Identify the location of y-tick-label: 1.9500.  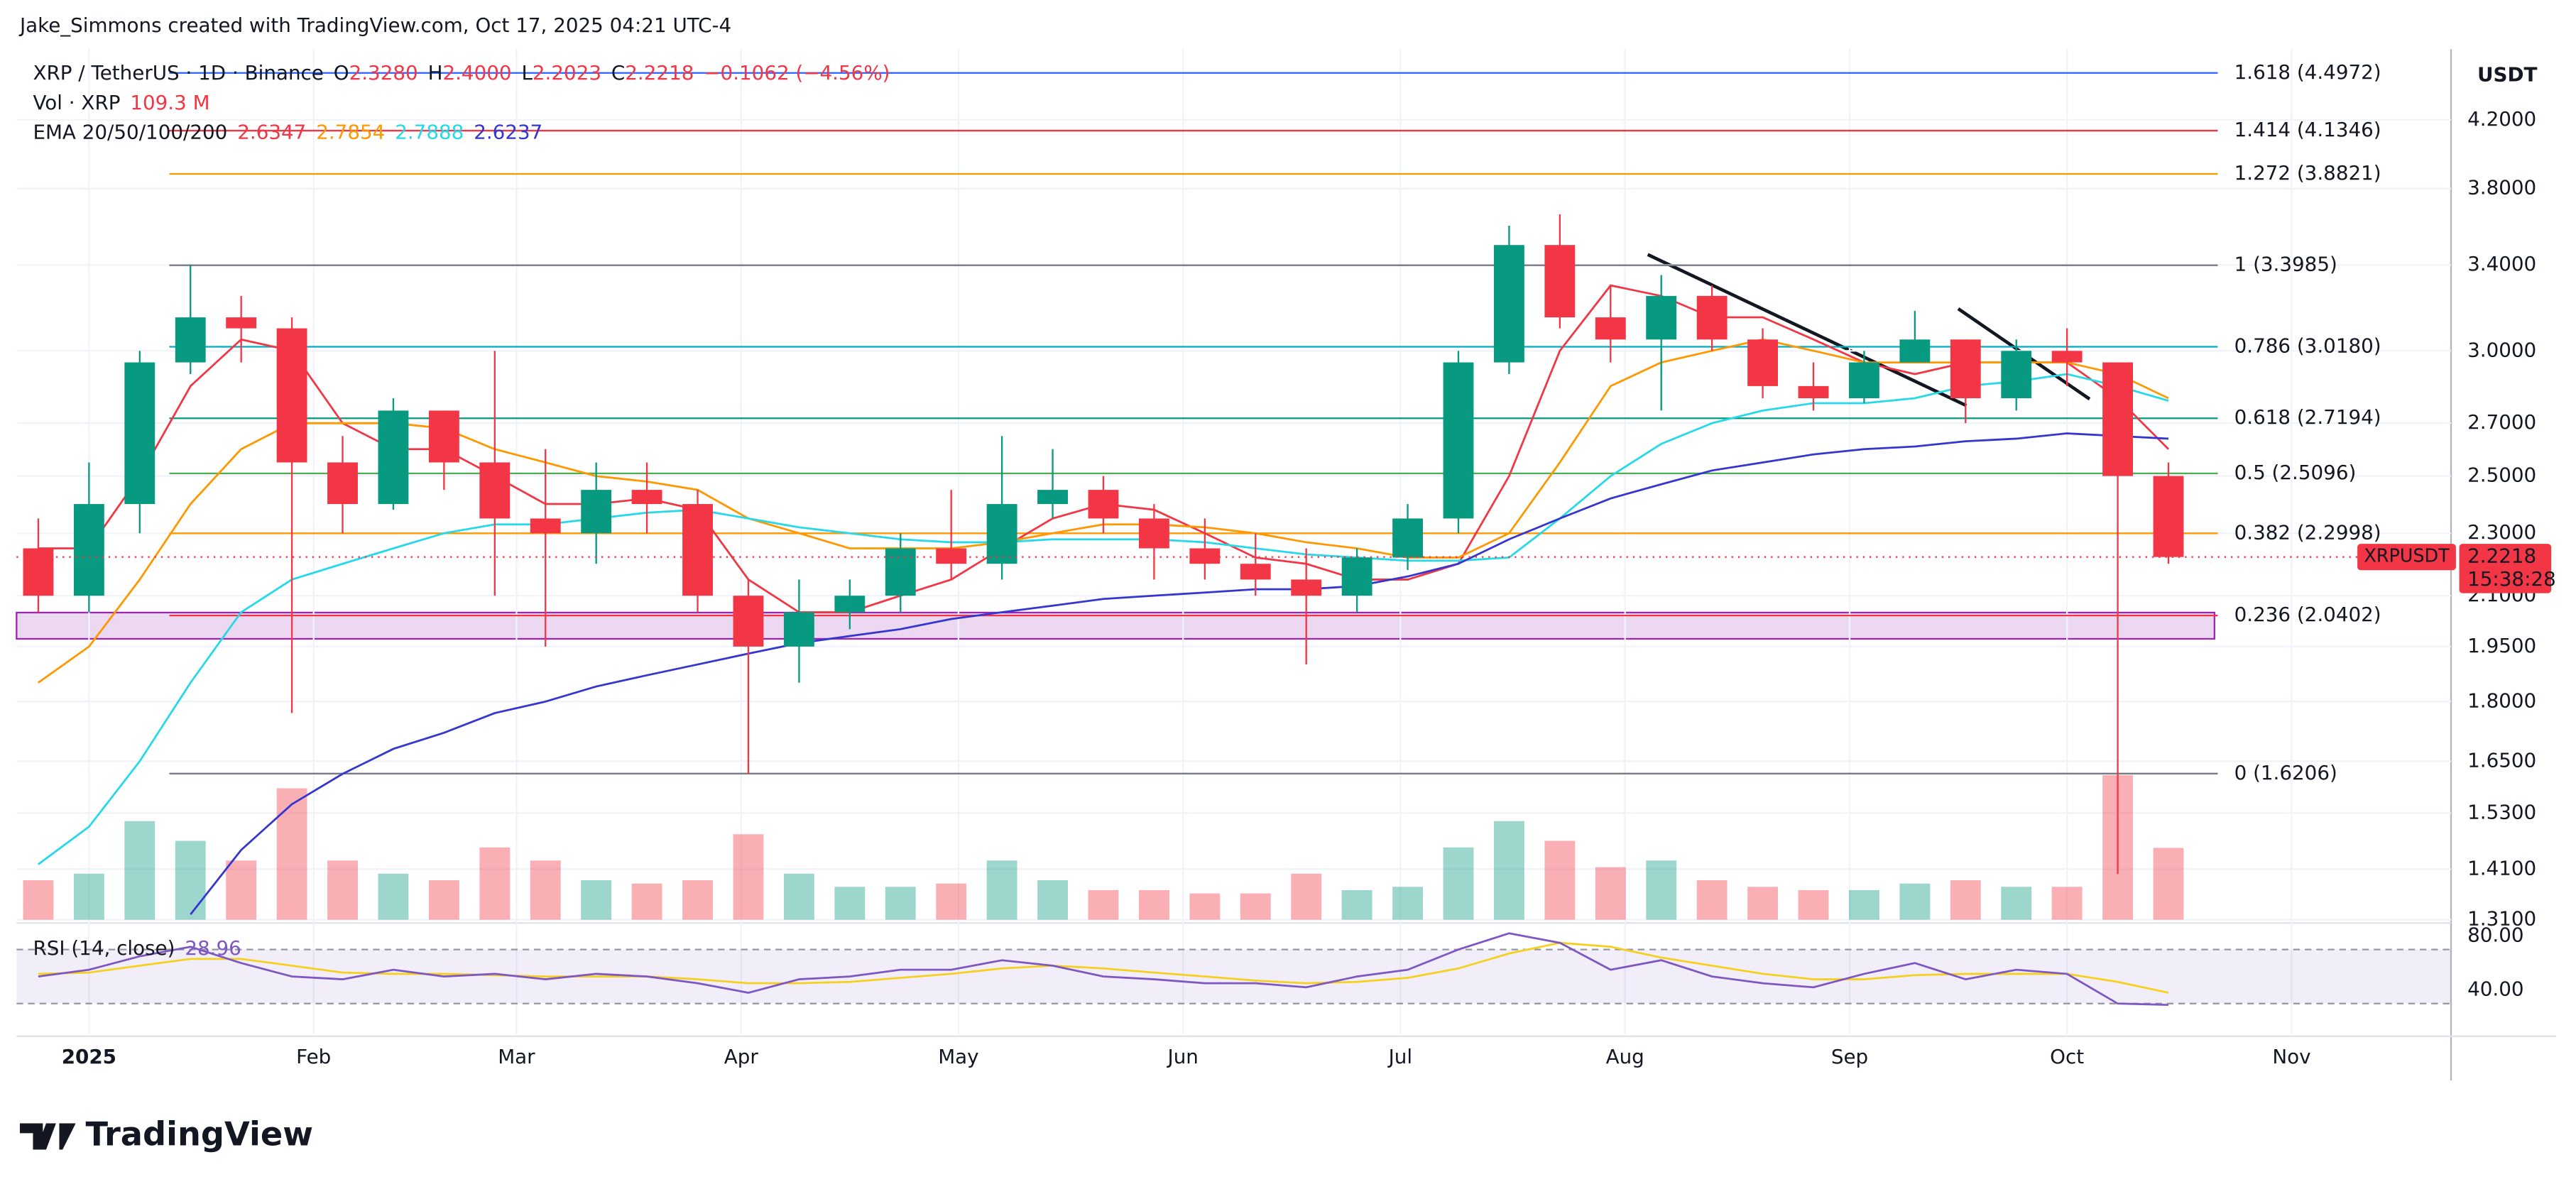
(2501, 646).